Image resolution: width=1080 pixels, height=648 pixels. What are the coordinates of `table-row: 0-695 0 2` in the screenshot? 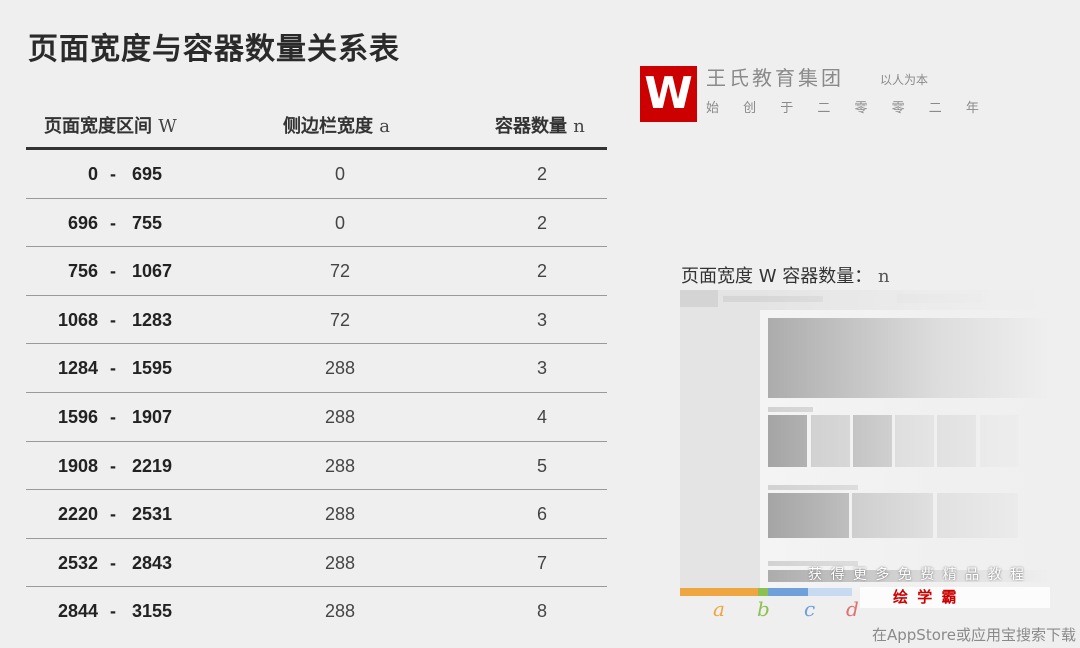 It's located at (316, 174).